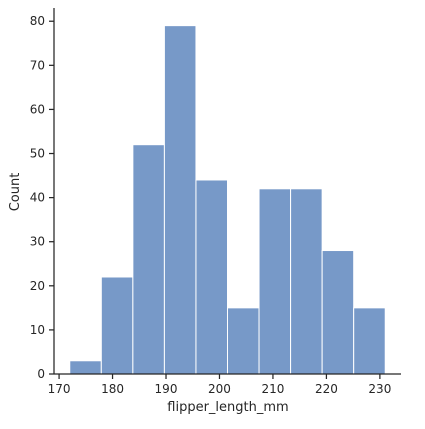  I want to click on x-tick-label: 210, so click(272, 389).